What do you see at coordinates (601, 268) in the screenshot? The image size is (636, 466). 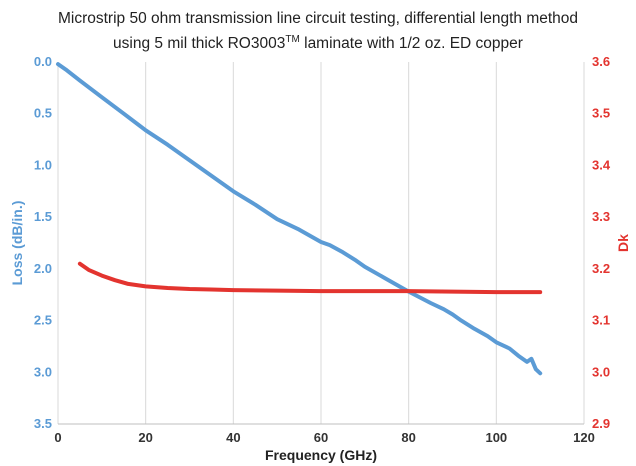 I see `y-right-tick-label-4: 3.2` at bounding box center [601, 268].